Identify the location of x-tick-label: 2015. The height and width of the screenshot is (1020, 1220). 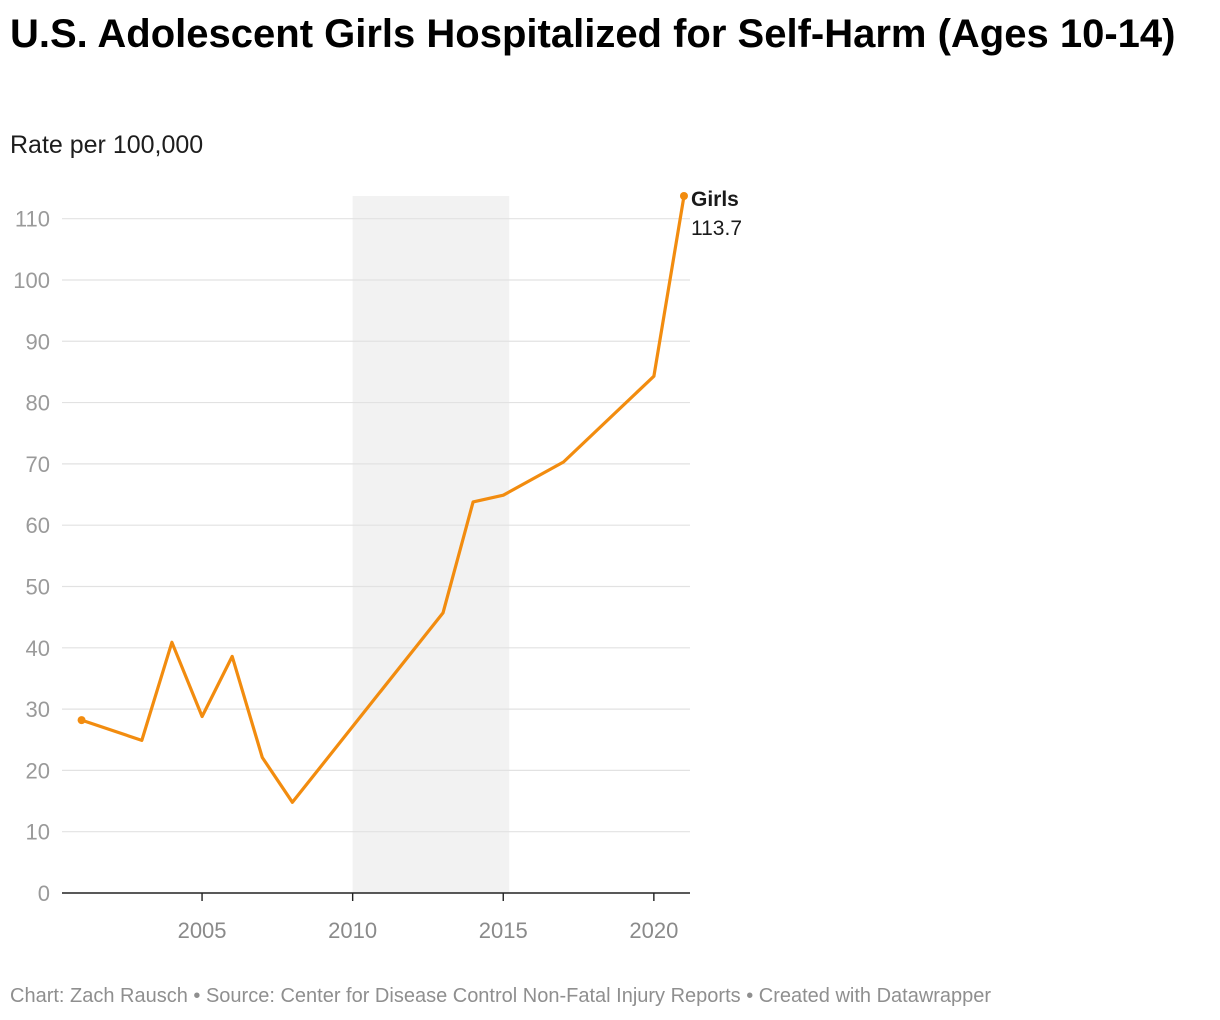
(503, 930).